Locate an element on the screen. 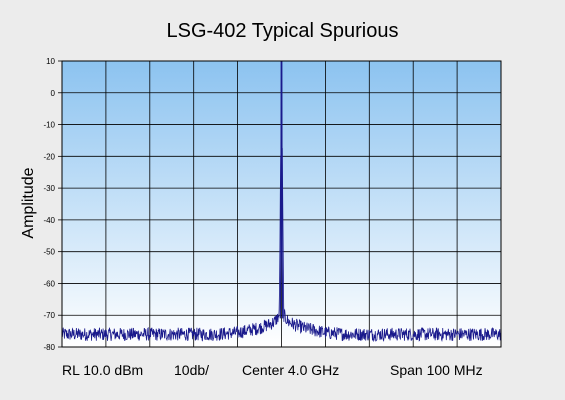 Image resolution: width=565 pixels, height=400 pixels. y-tick-label: -50 is located at coordinates (49, 252).